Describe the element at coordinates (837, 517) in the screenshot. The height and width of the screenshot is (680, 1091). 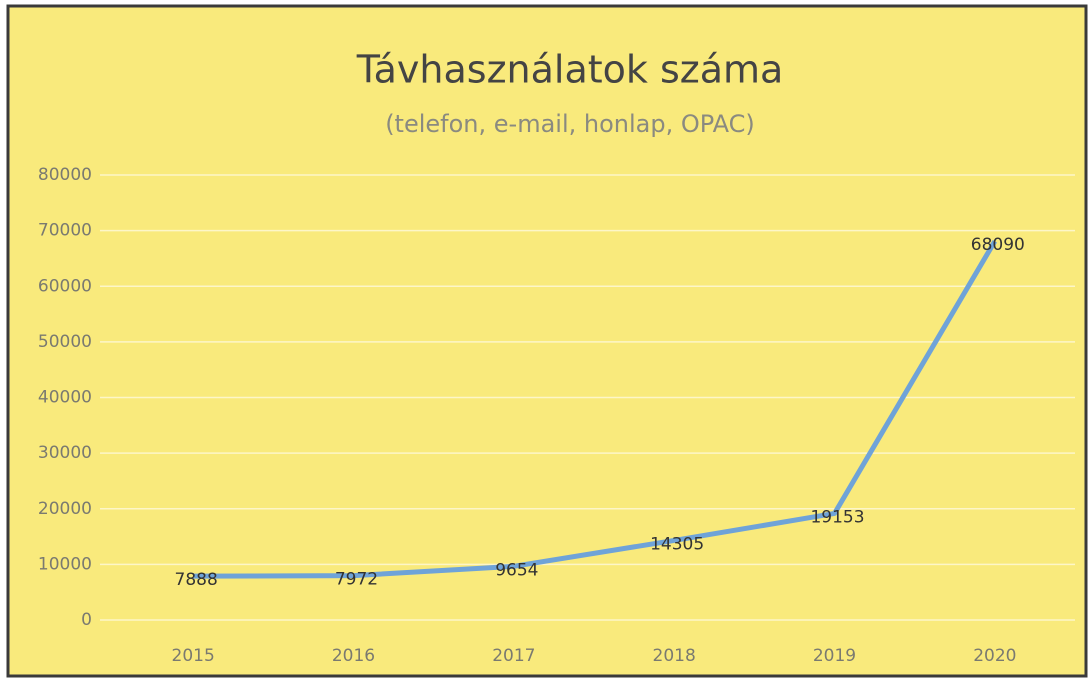
I see `data-label: 19153` at that location.